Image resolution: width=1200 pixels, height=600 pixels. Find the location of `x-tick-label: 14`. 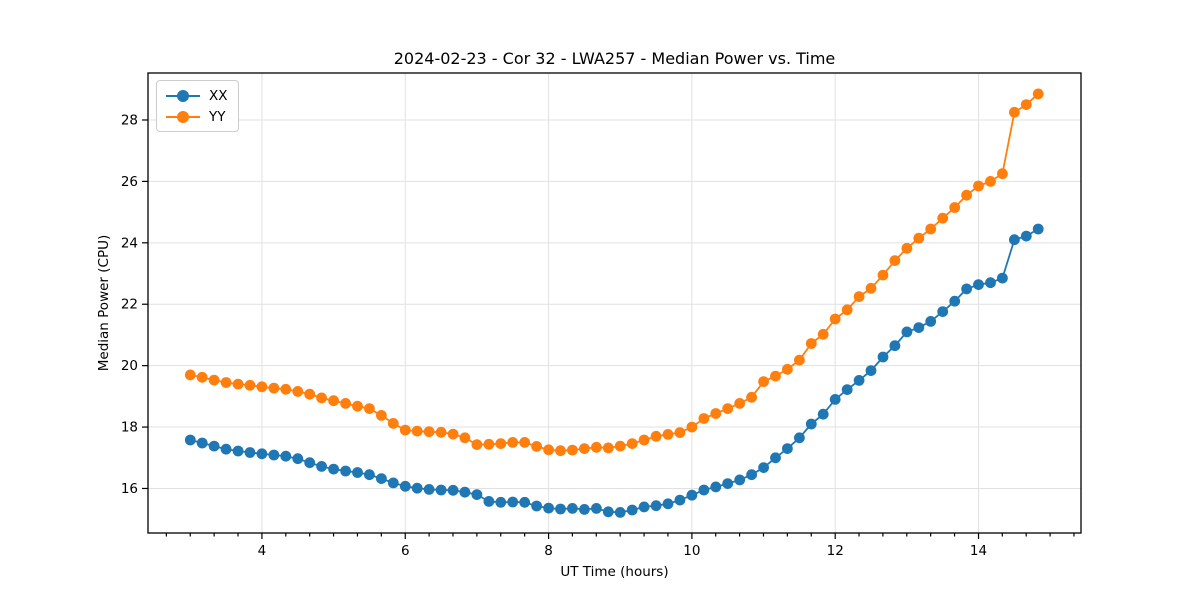

x-tick-label: 14 is located at coordinates (978, 551).